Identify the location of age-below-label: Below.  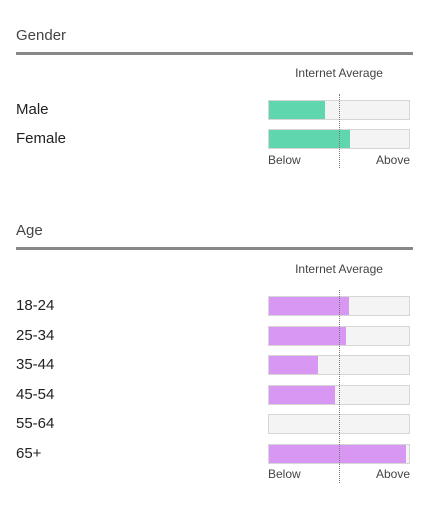
(284, 474).